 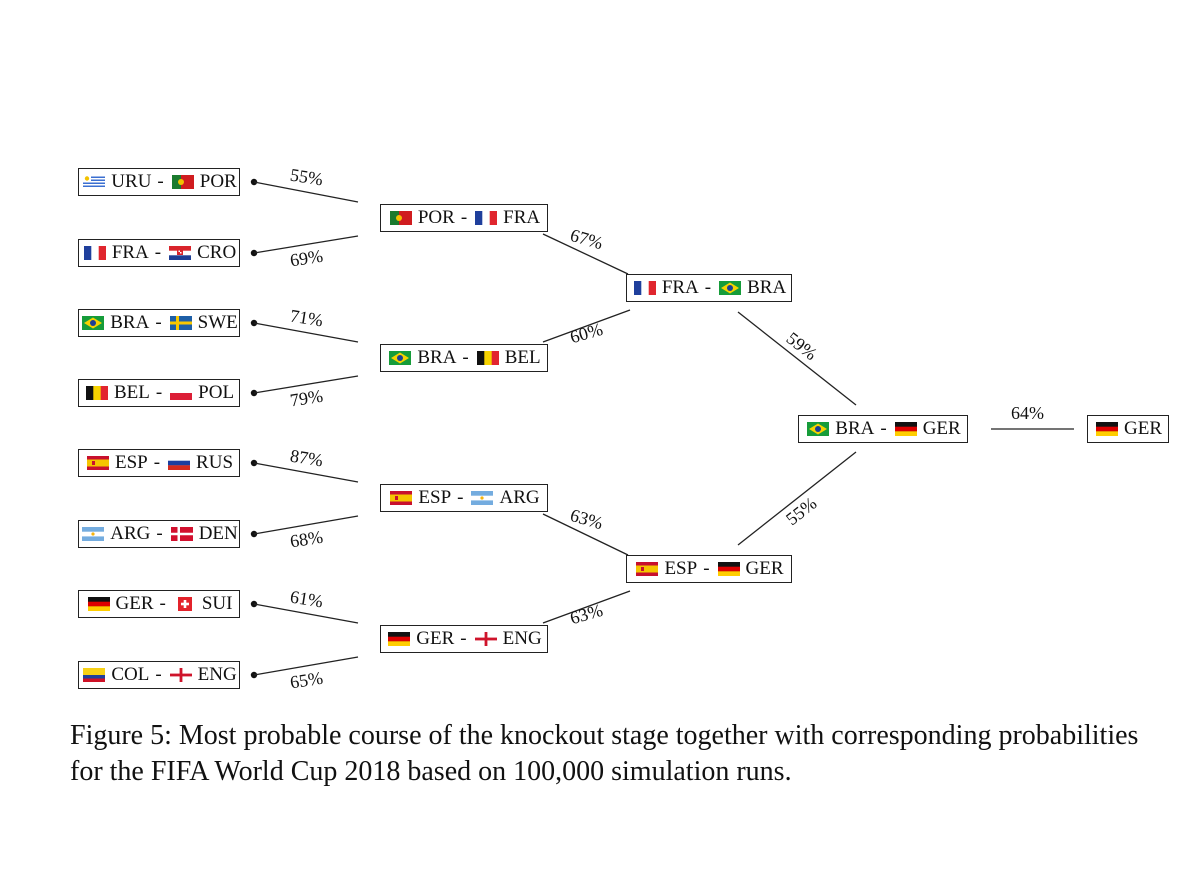 What do you see at coordinates (217, 603) in the screenshot?
I see `team-b-code: SUI` at bounding box center [217, 603].